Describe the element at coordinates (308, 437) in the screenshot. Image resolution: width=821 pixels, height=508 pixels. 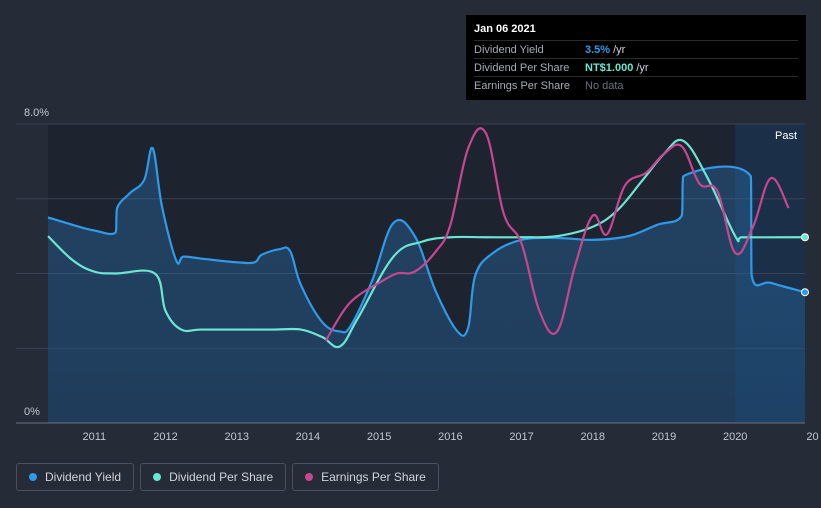
I see `x-tick-label: 2014` at that location.